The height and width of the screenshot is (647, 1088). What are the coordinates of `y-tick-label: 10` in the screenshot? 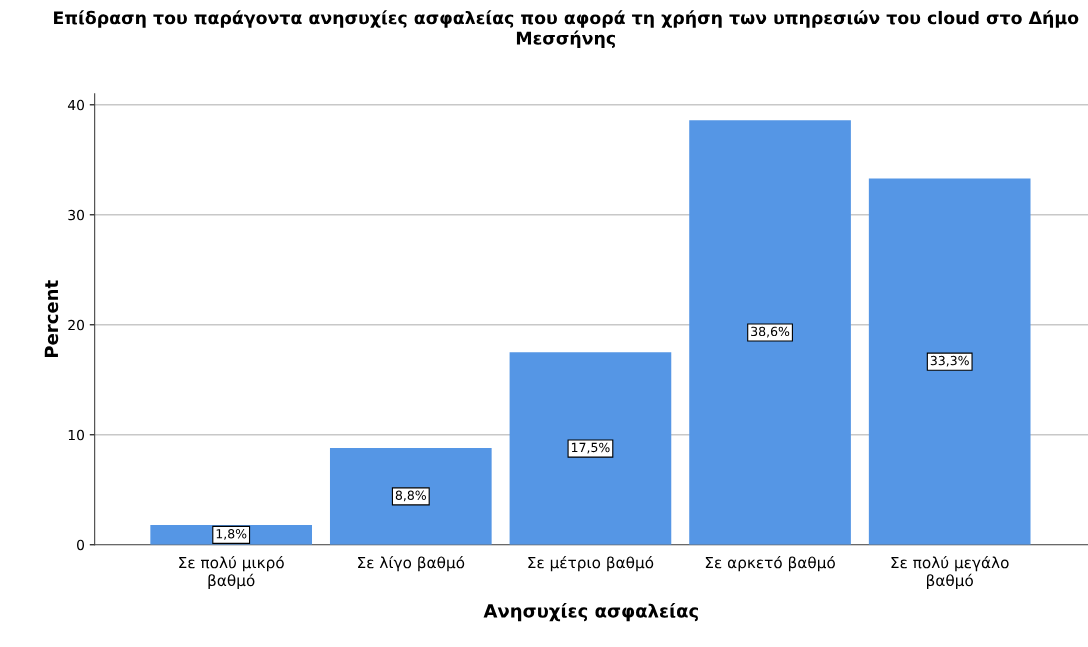 It's located at (76, 435).